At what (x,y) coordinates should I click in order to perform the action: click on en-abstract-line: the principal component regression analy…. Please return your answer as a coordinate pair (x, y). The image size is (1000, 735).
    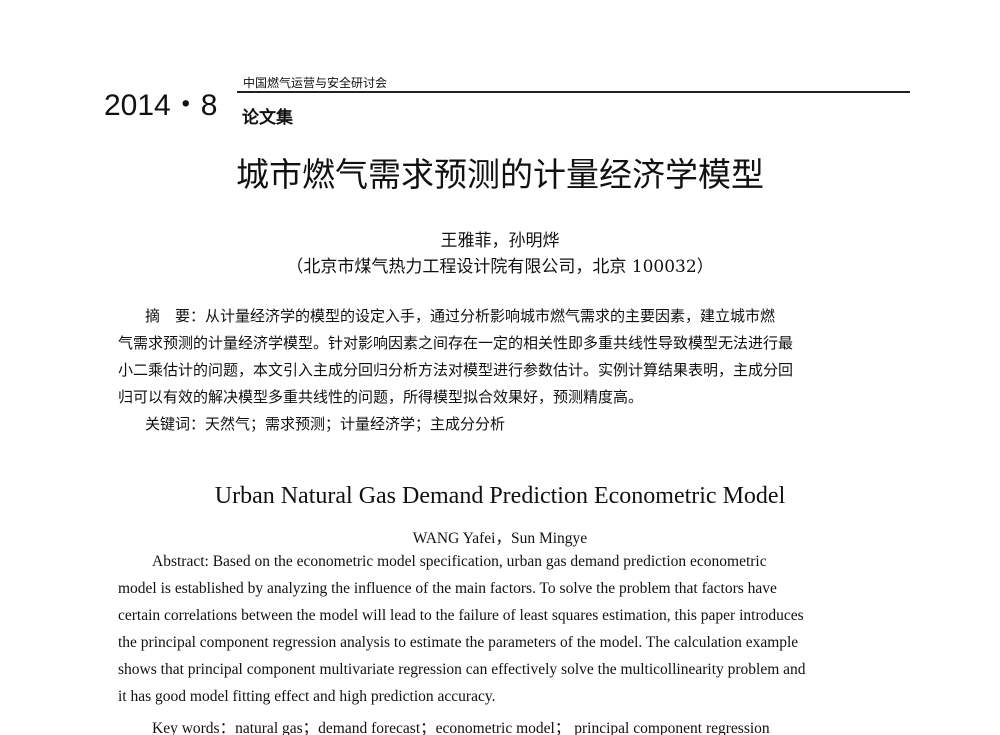
    Looking at the image, I should click on (458, 642).